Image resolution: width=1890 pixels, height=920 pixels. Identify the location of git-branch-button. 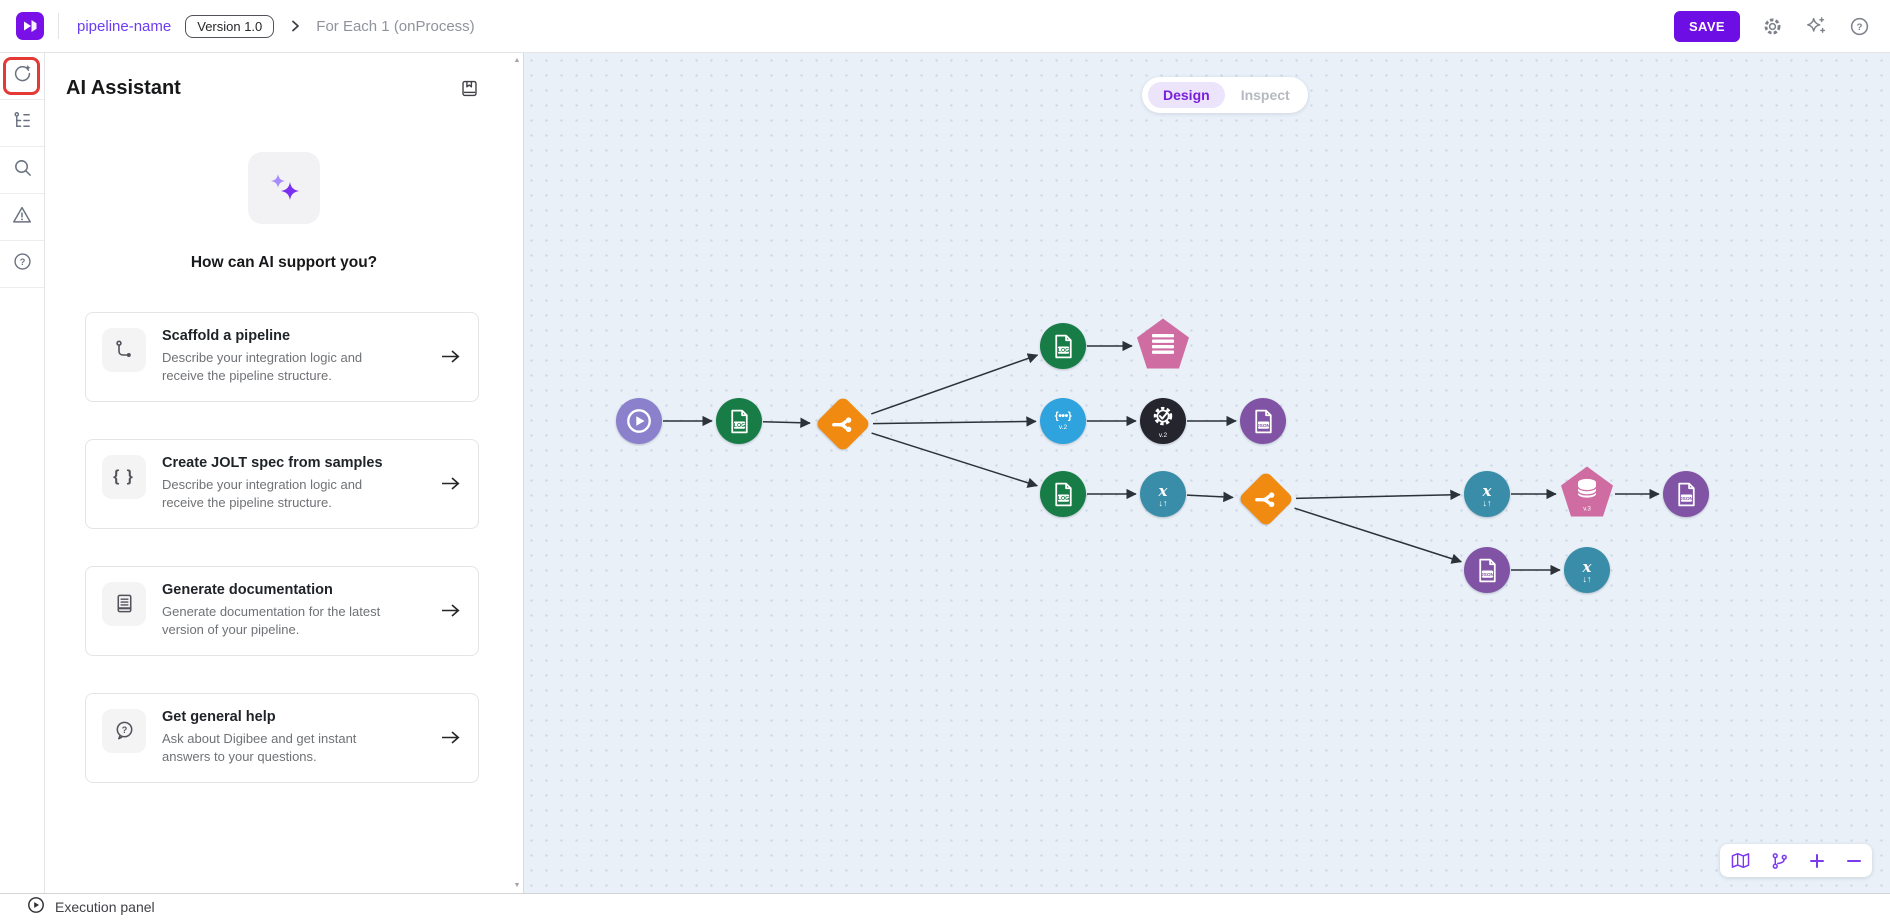
(1779, 861).